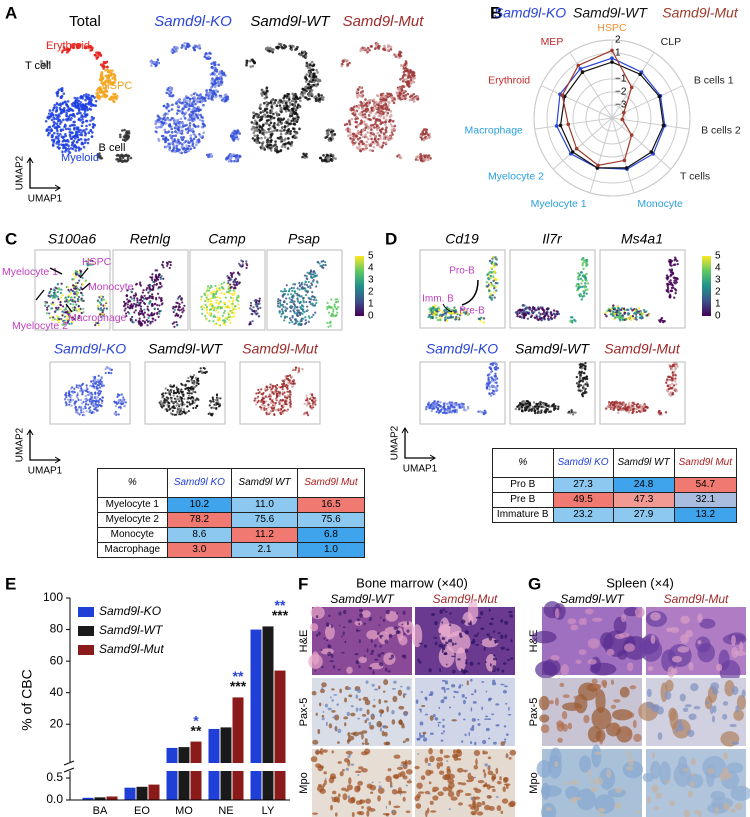 This screenshot has height=817, width=750. Describe the element at coordinates (559, 204) in the screenshot. I see `category-label: Myelocyte 1` at that location.